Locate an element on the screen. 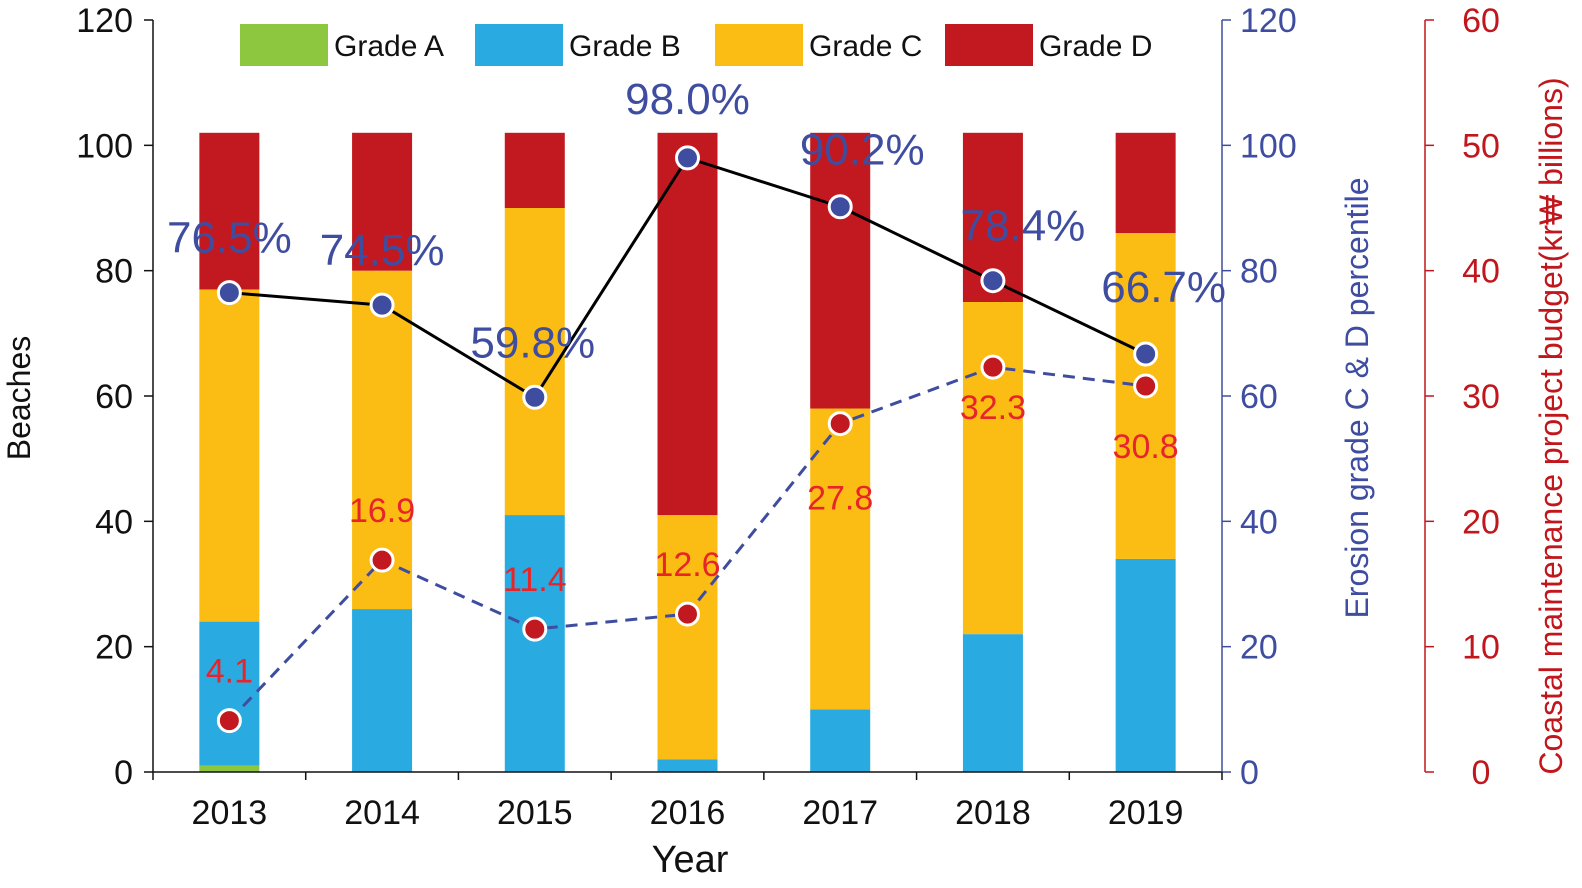  y-axis-right1-title: Erosion grade C & D percentile is located at coordinates (1357, 397).